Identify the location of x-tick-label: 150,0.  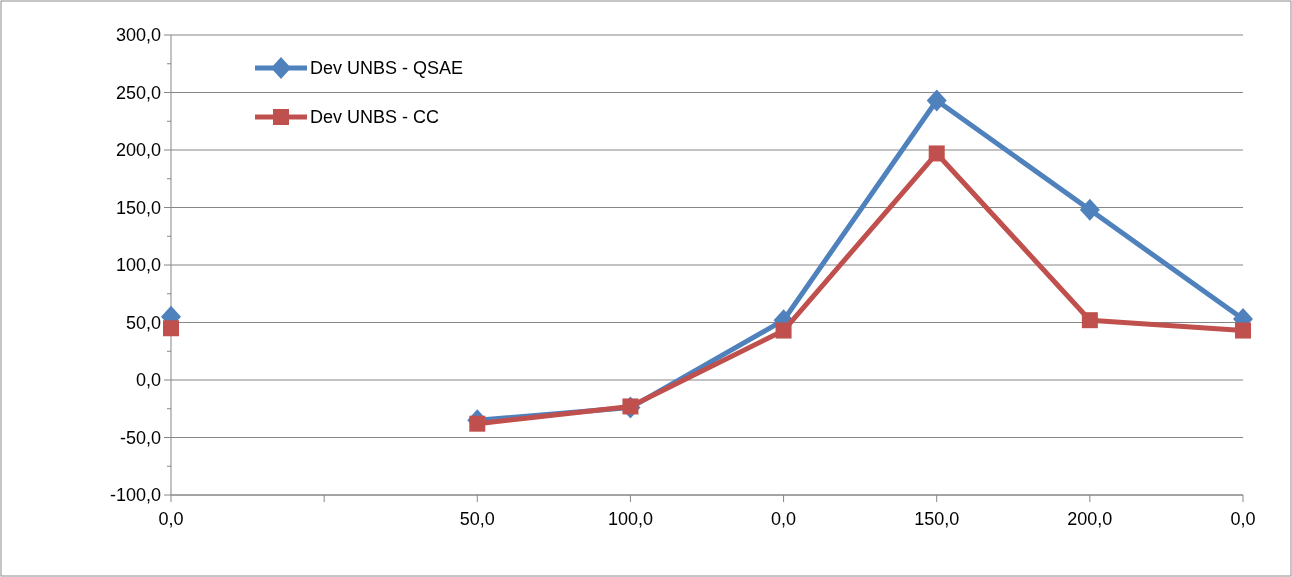
(937, 519).